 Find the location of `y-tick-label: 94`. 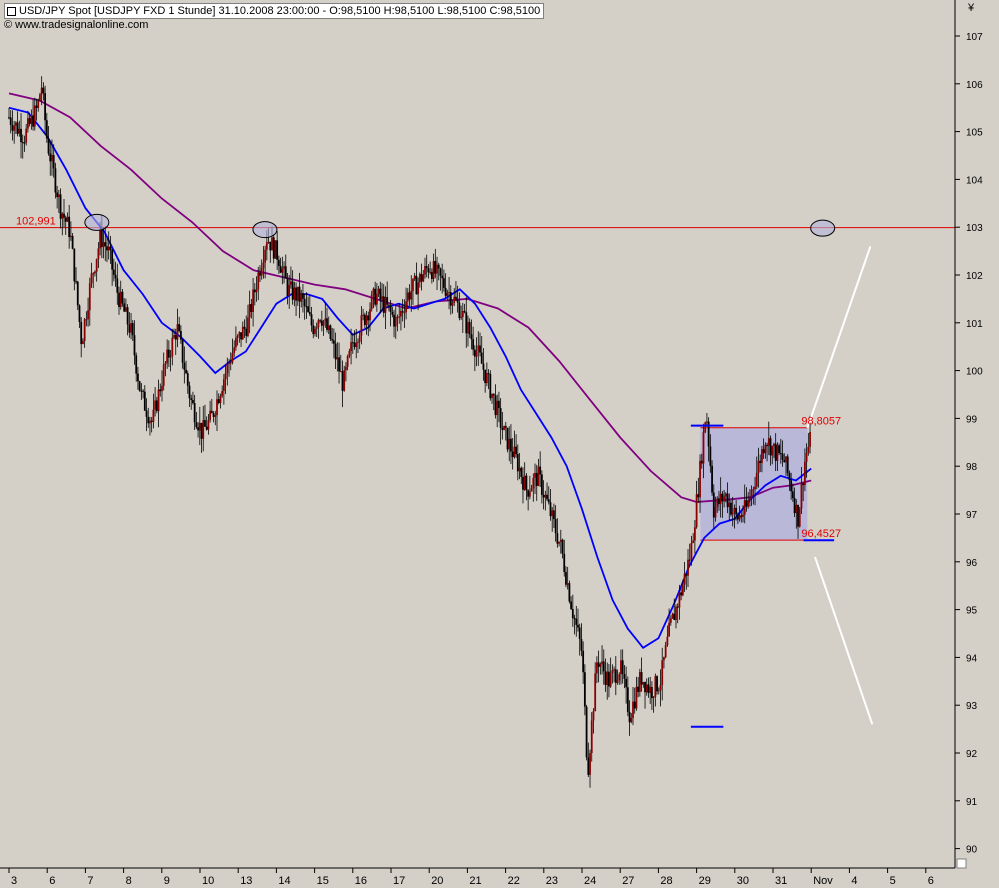

y-tick-label: 94 is located at coordinates (972, 658).